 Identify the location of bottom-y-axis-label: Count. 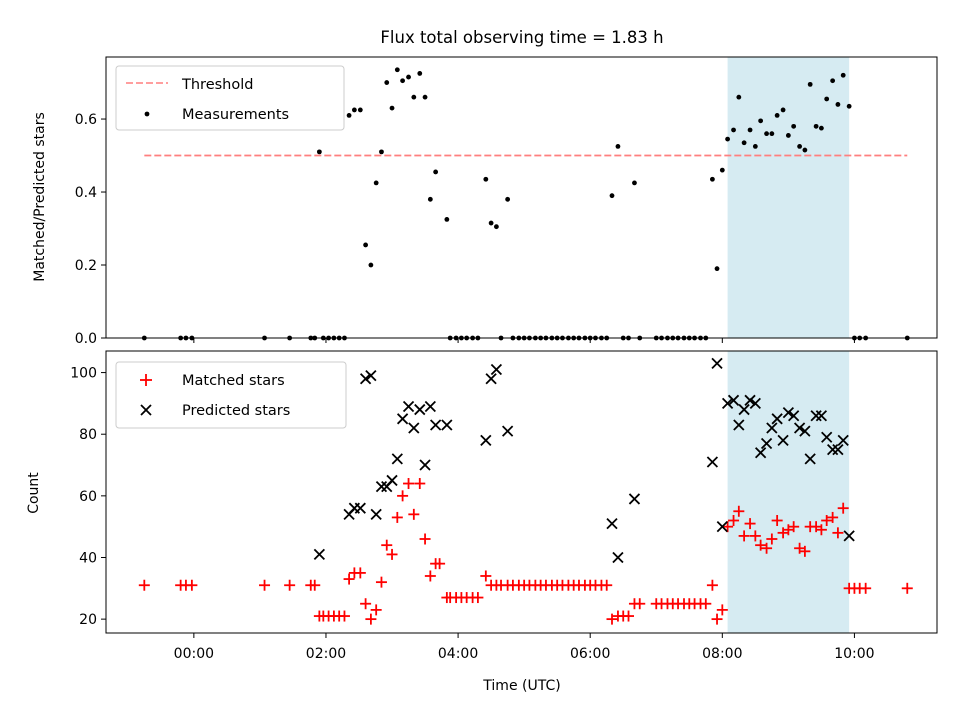
(34, 493).